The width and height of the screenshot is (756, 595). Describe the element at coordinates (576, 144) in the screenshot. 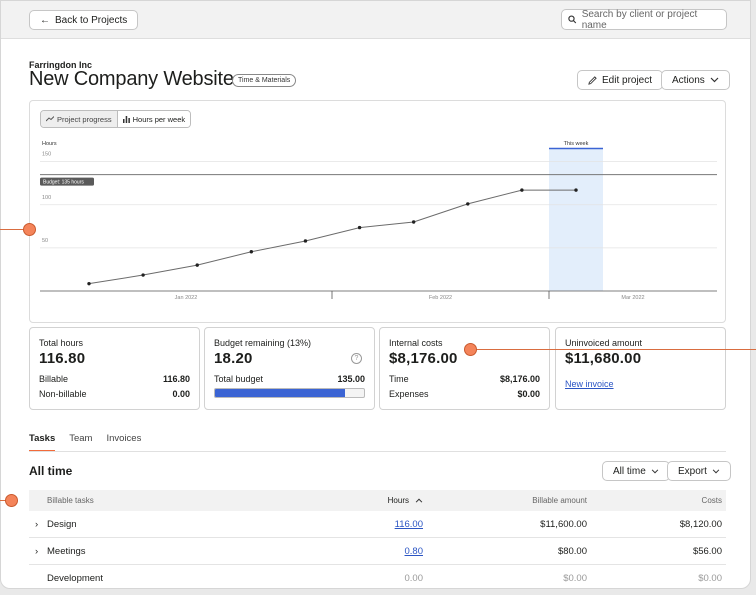

I see `this-week-label: This week` at that location.